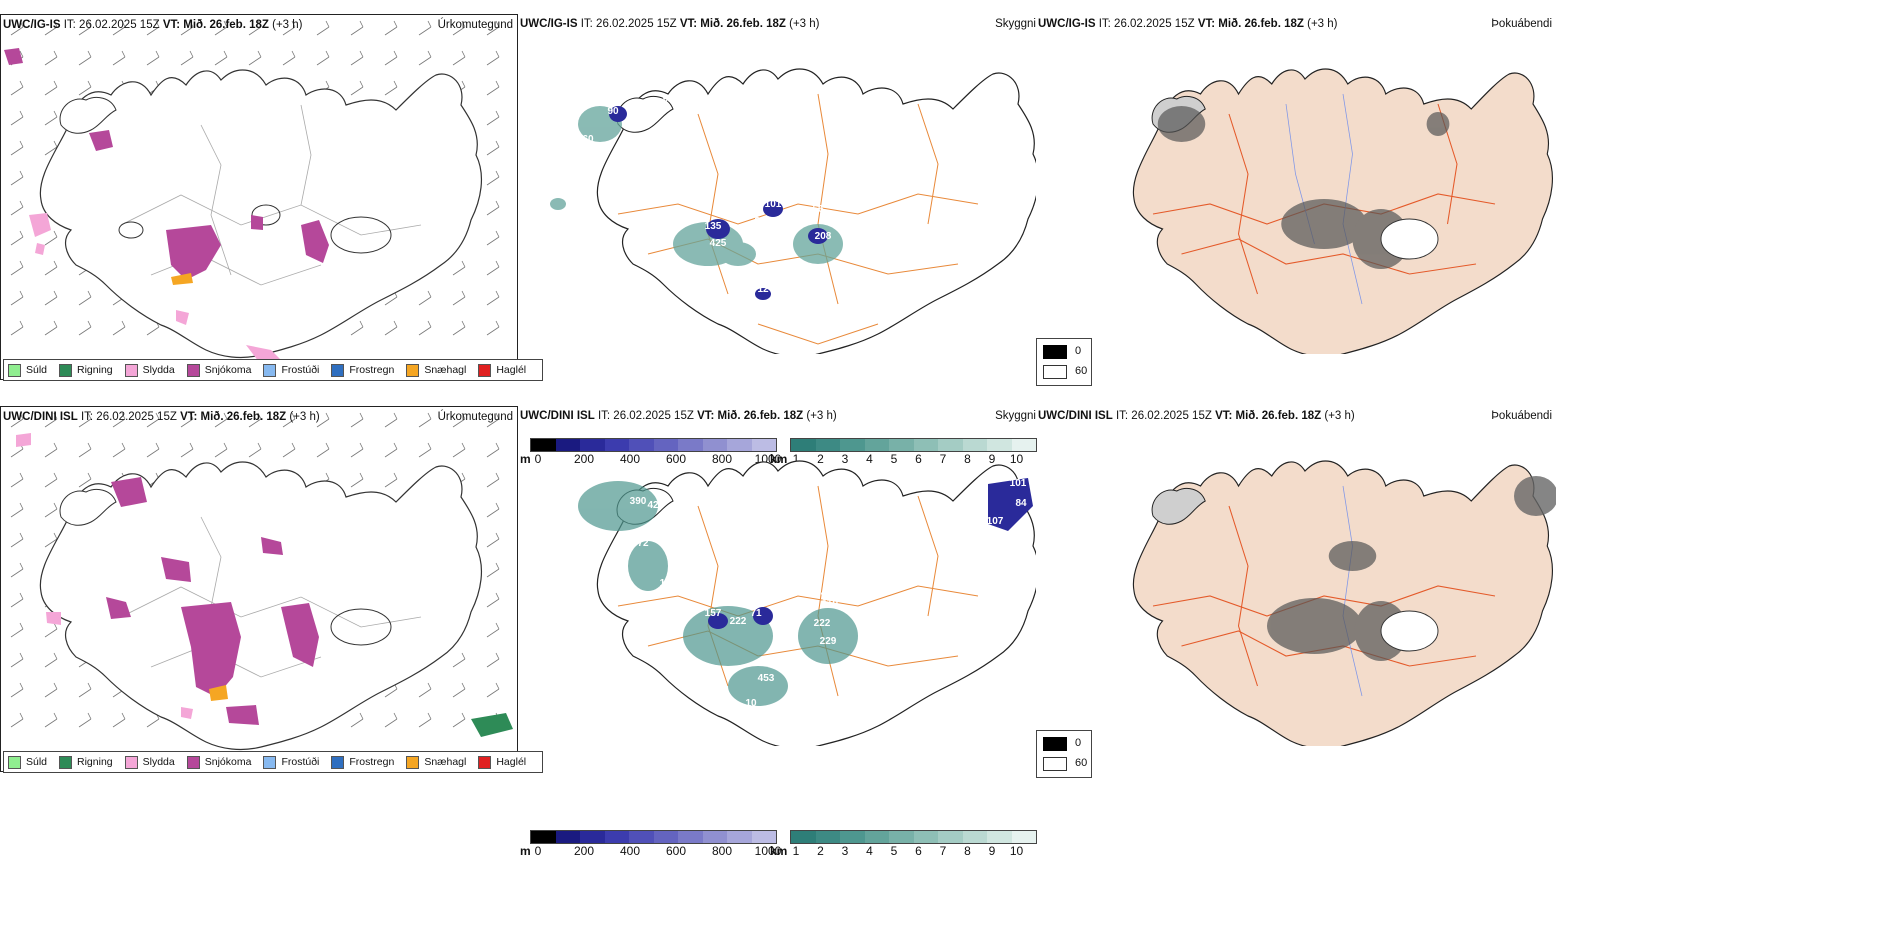 The width and height of the screenshot is (1900, 950). I want to click on ceiling-value-label: 222, so click(738, 621).